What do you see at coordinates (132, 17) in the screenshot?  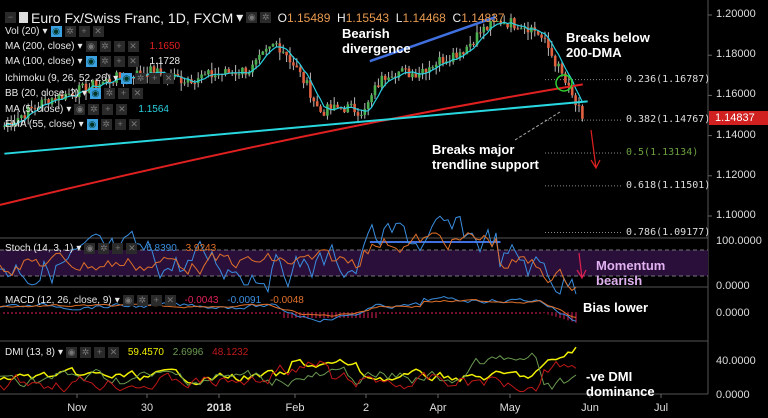 I see `symbol-title: Euro Fx/Swiss Franc, 1D, FXCM` at bounding box center [132, 17].